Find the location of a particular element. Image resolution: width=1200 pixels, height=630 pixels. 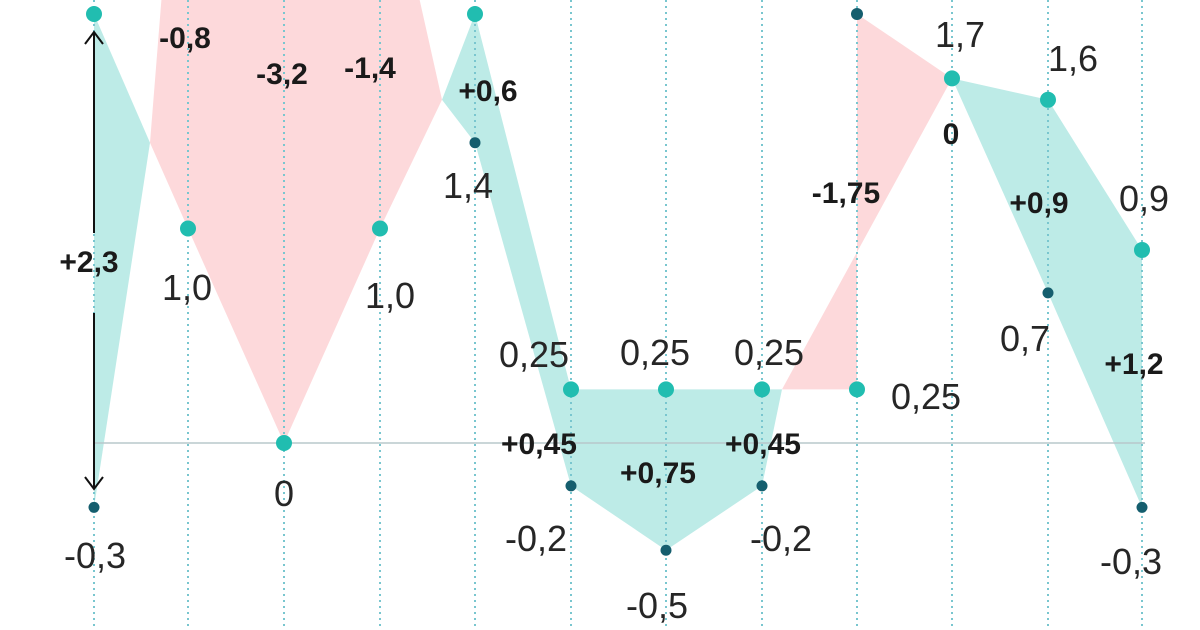

value-label: 0,9 is located at coordinates (1144, 198).